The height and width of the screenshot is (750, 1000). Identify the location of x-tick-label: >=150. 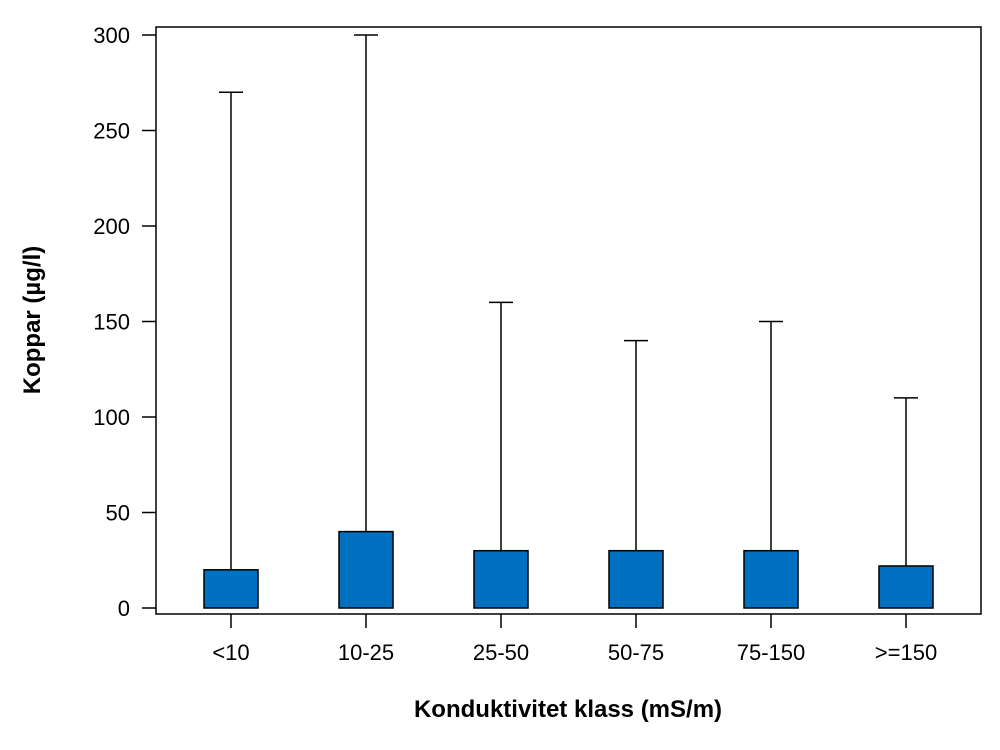
(906, 652).